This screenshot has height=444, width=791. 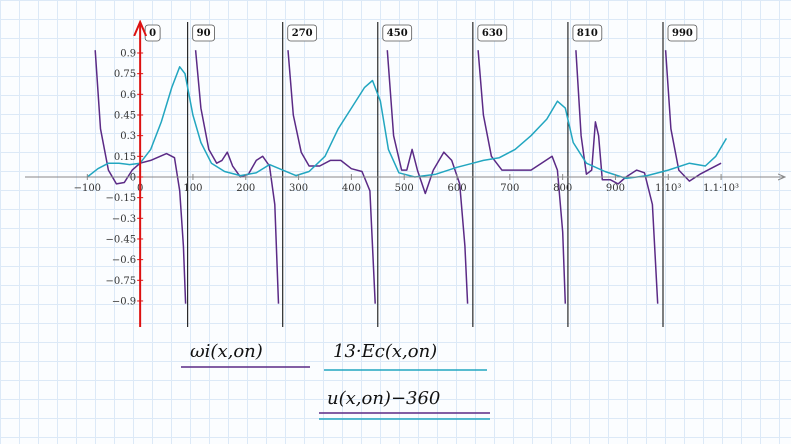 I want to click on y-tick-label: 0.15, so click(x=125, y=157).